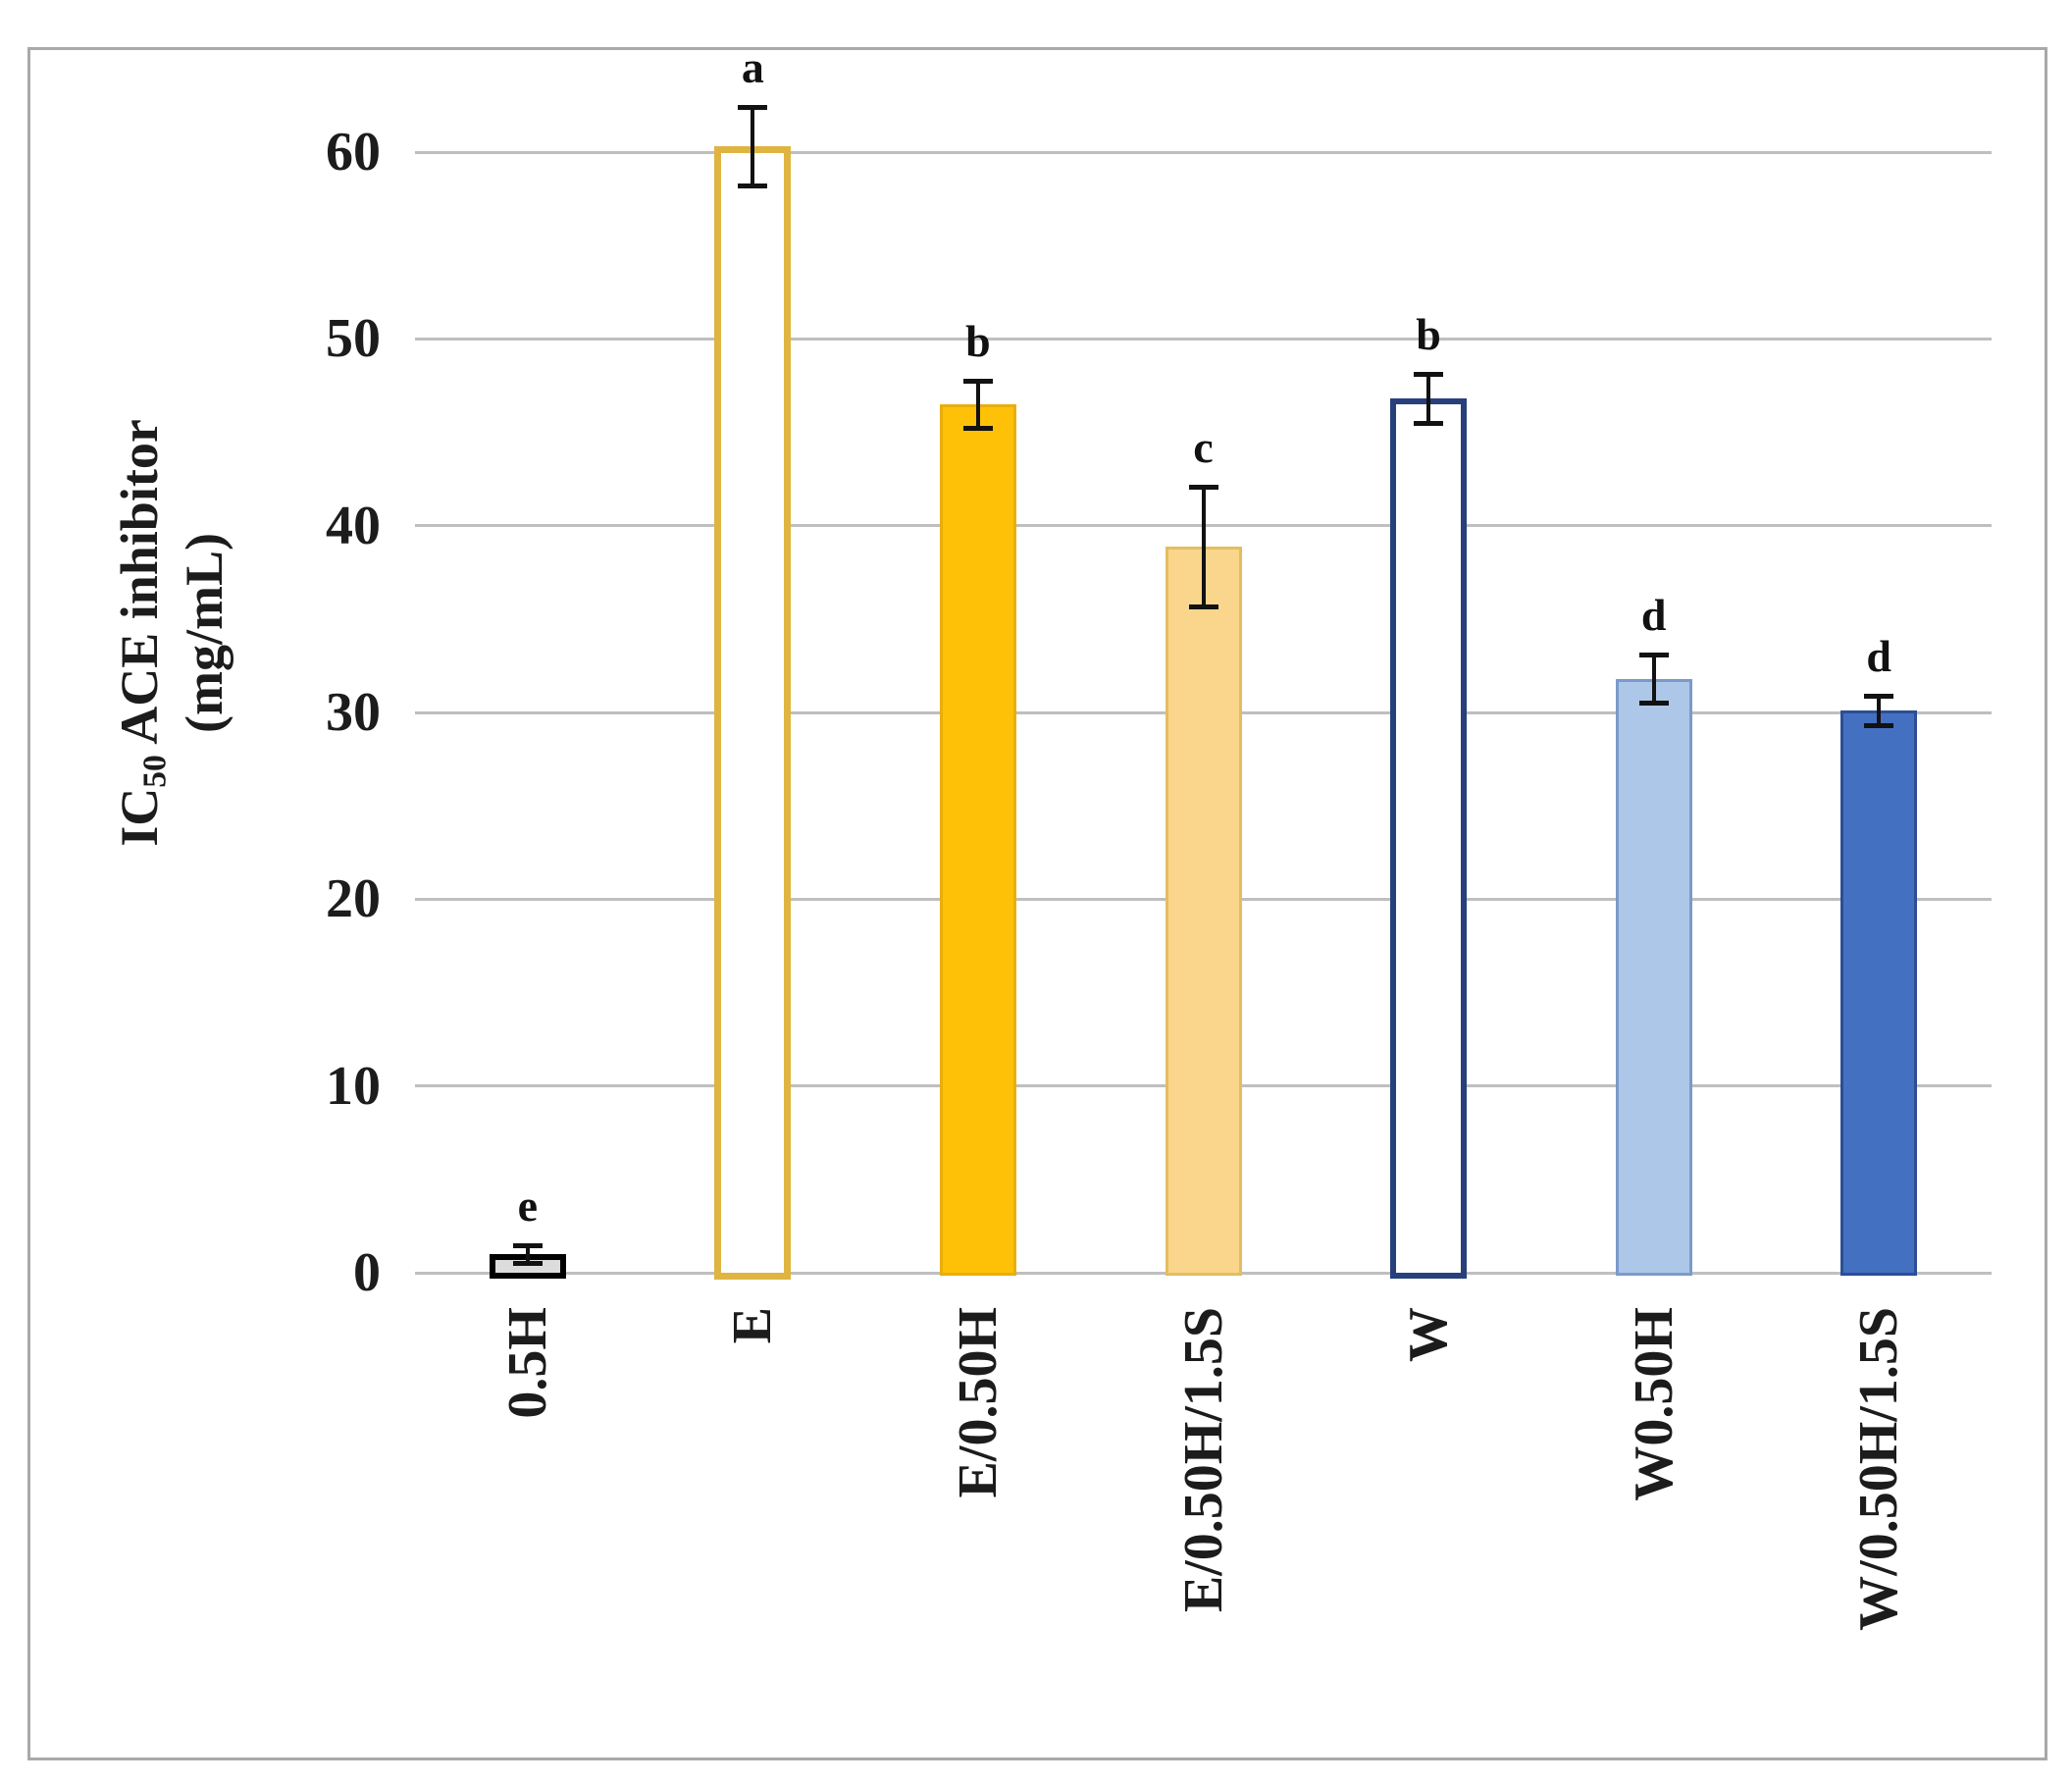 The image size is (2072, 1784). I want to click on error-bar-W/0.50H/1.5S, so click(1879, 710).